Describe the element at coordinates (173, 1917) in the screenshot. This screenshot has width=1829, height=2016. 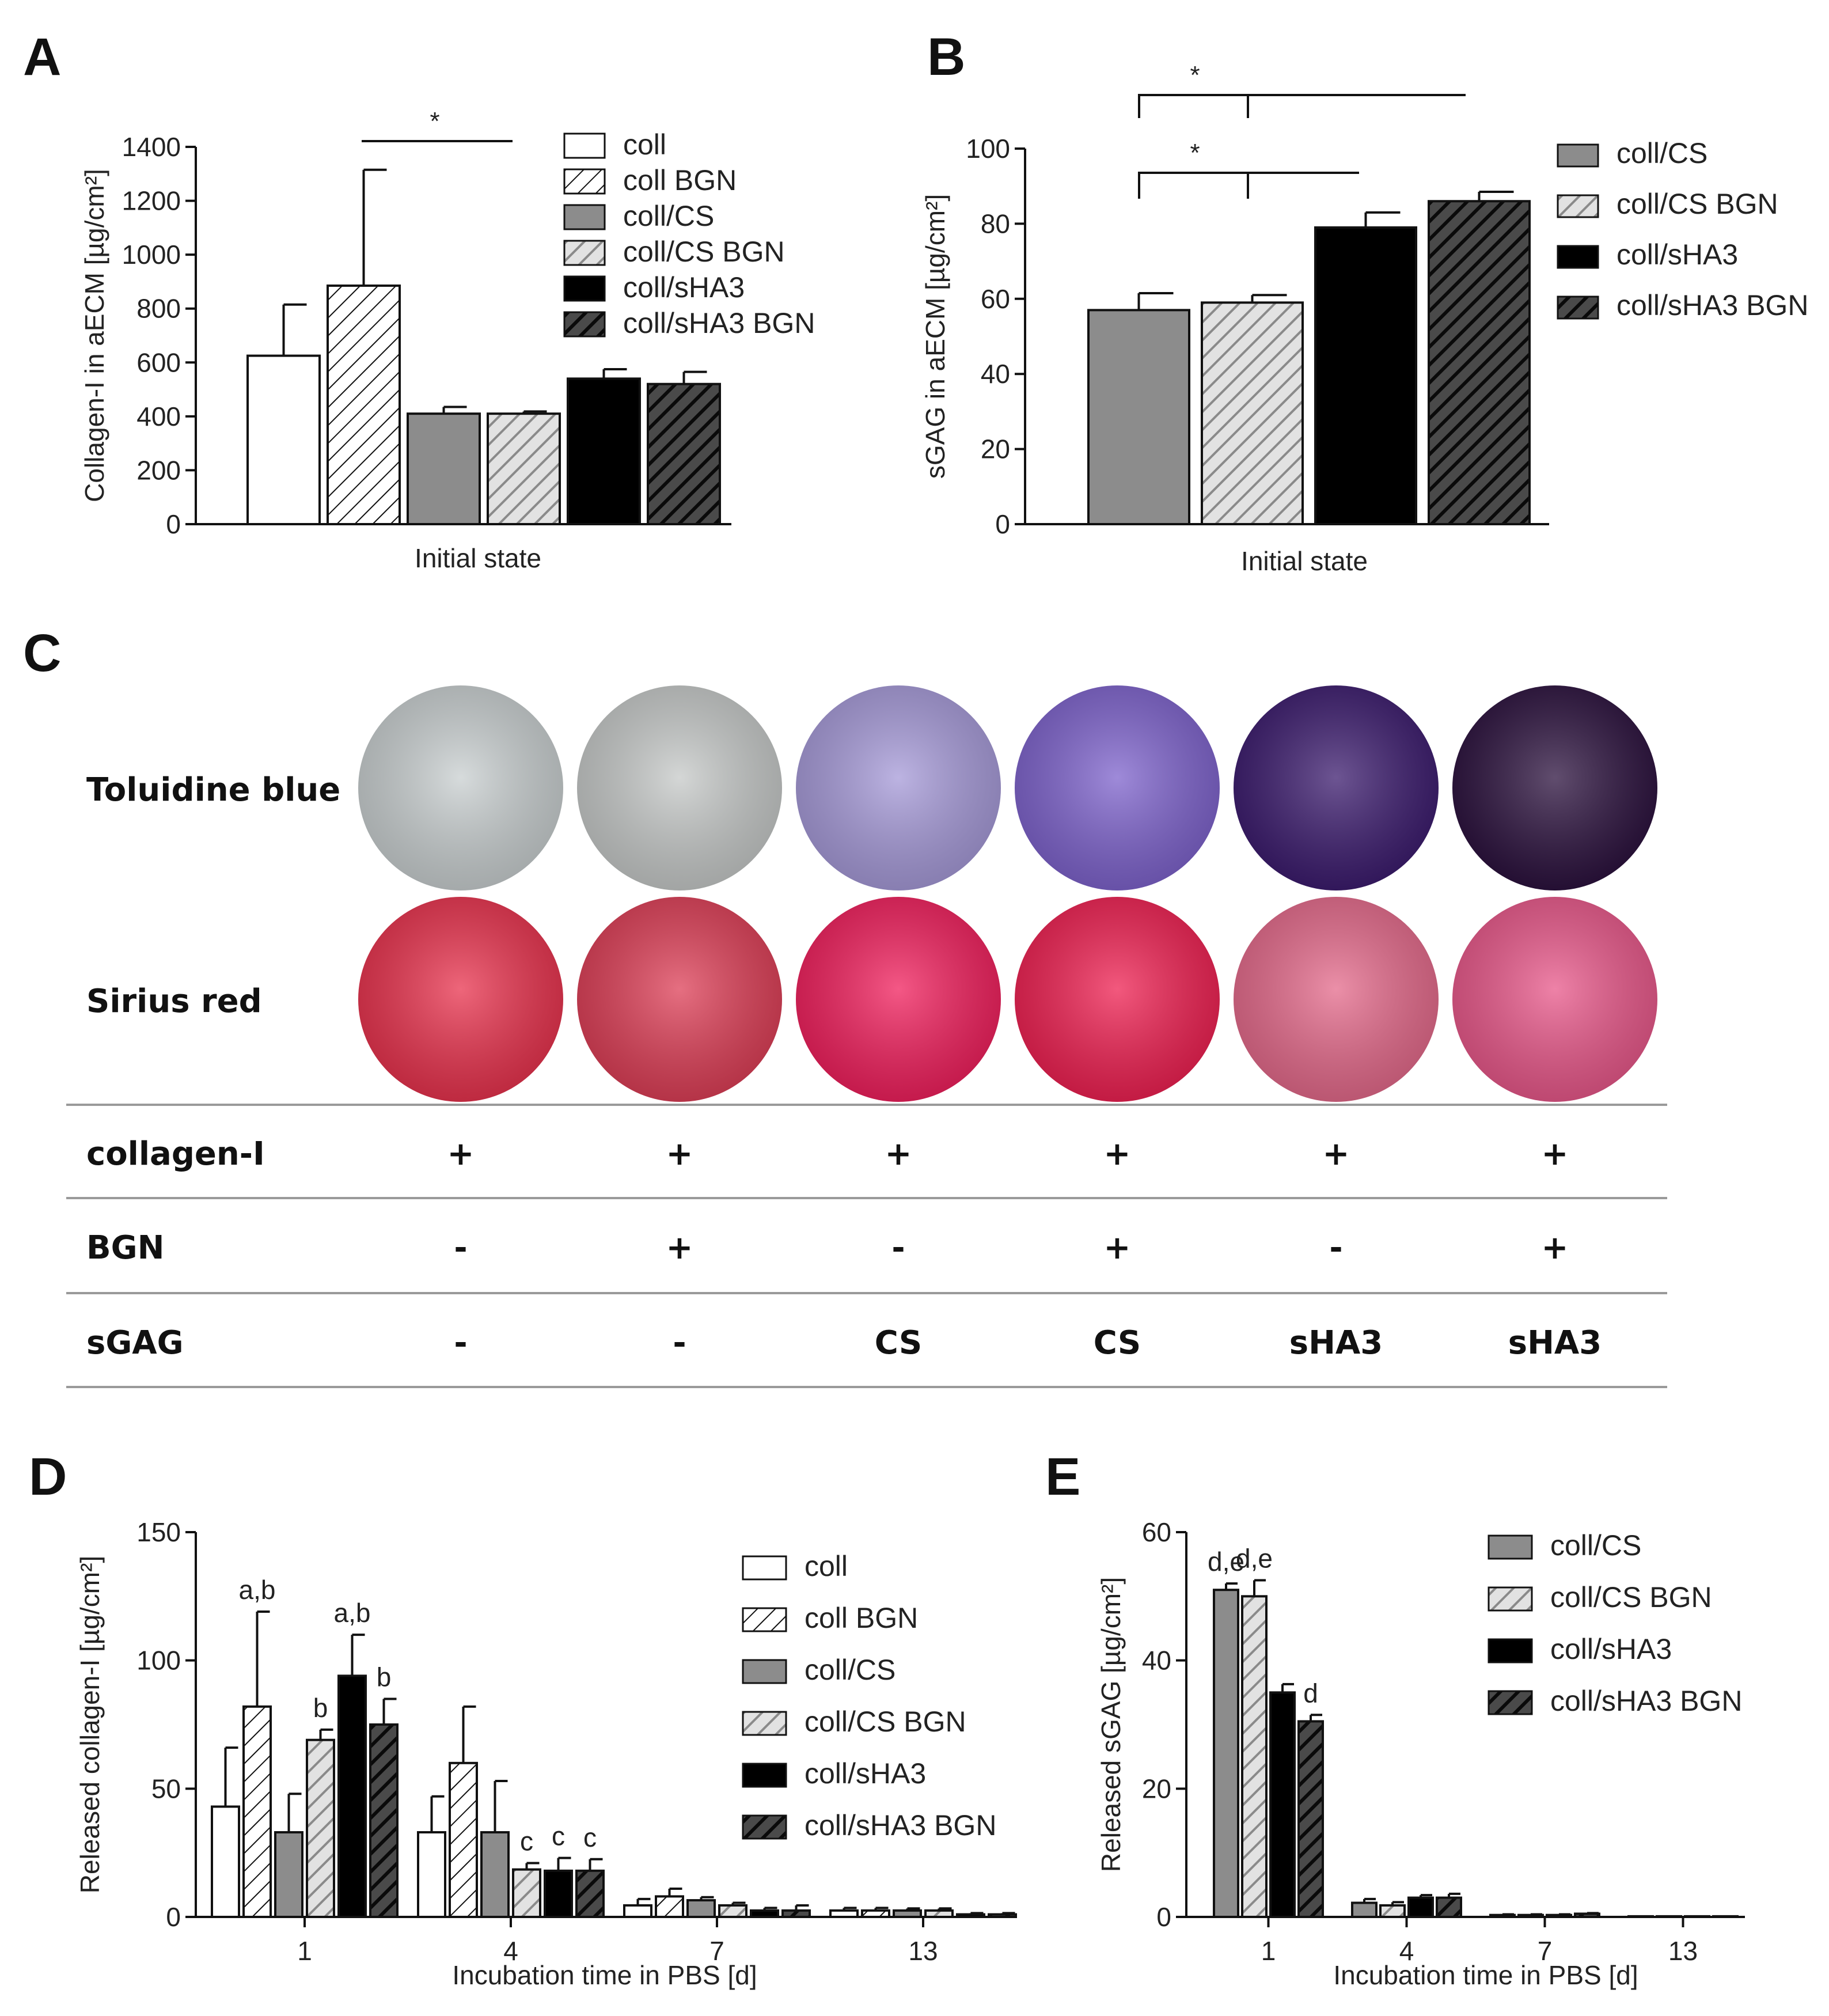
I see `y-tick-label: 0` at that location.